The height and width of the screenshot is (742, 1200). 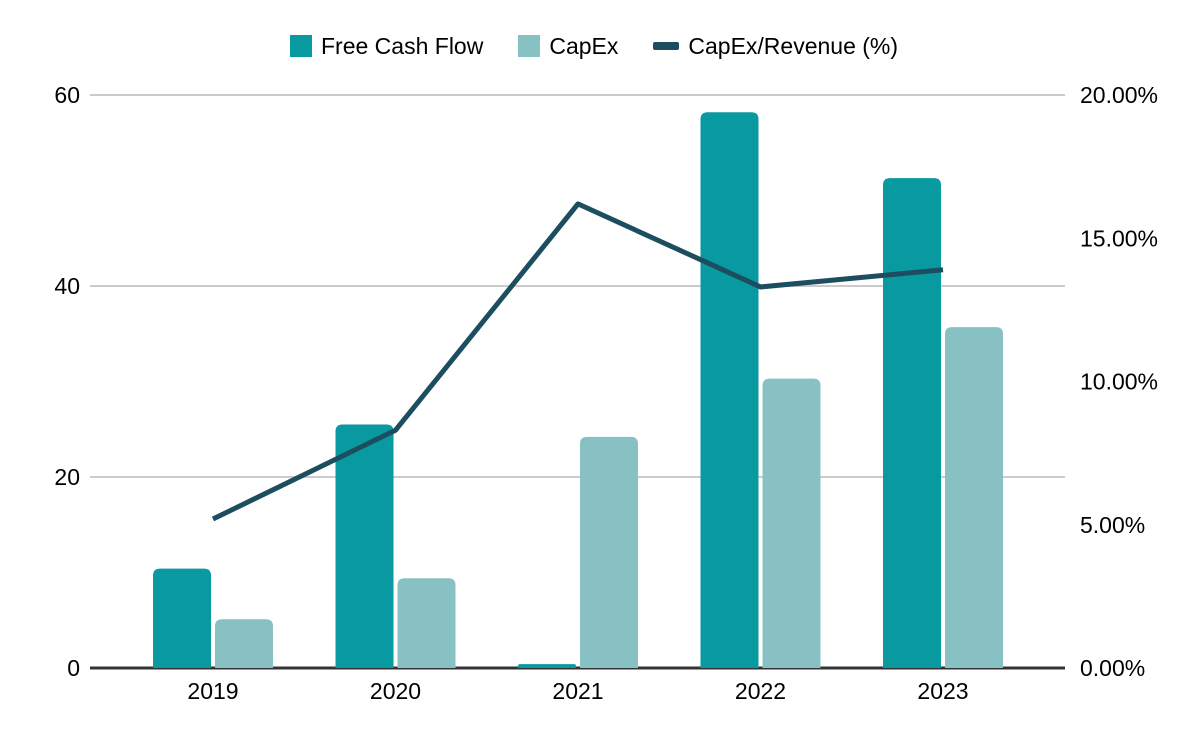 What do you see at coordinates (912, 423) in the screenshot?
I see `bar-free-cash-flow-2023` at bounding box center [912, 423].